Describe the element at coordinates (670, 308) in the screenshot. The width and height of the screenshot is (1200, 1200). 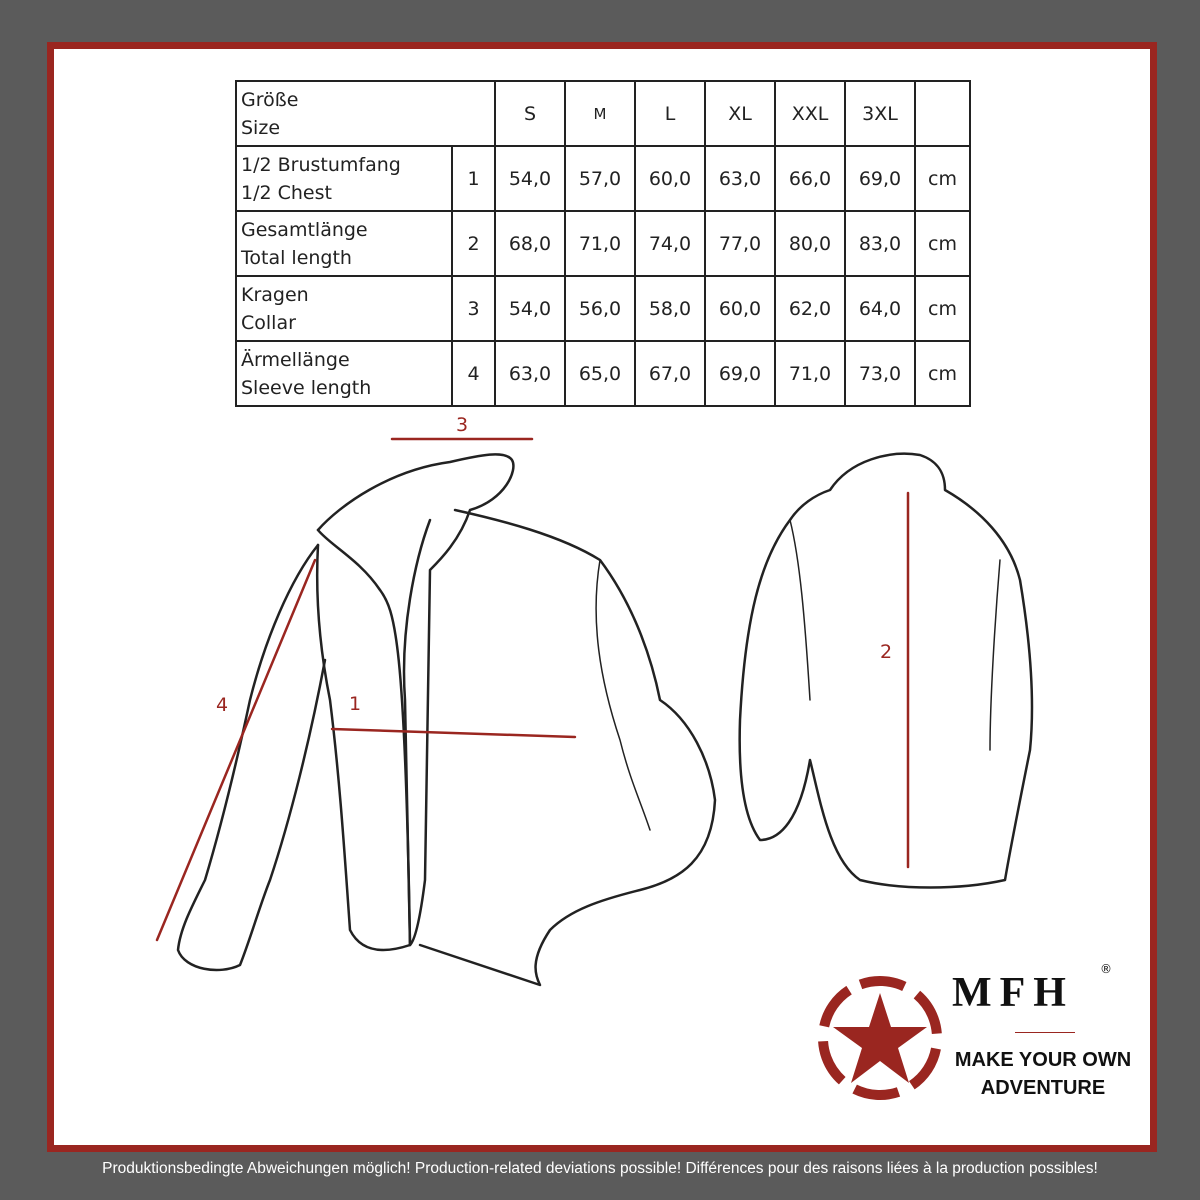
I see `table-cell: 58,0` at that location.